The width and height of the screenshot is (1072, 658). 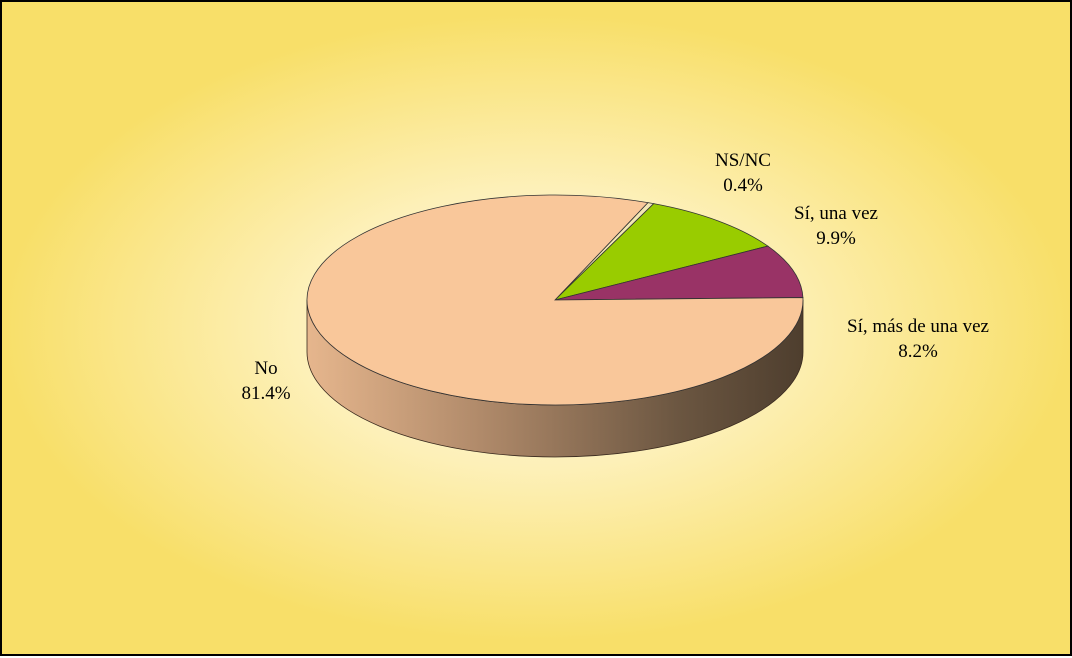 What do you see at coordinates (743, 185) in the screenshot?
I see `value-nsnc: 0.4%` at bounding box center [743, 185].